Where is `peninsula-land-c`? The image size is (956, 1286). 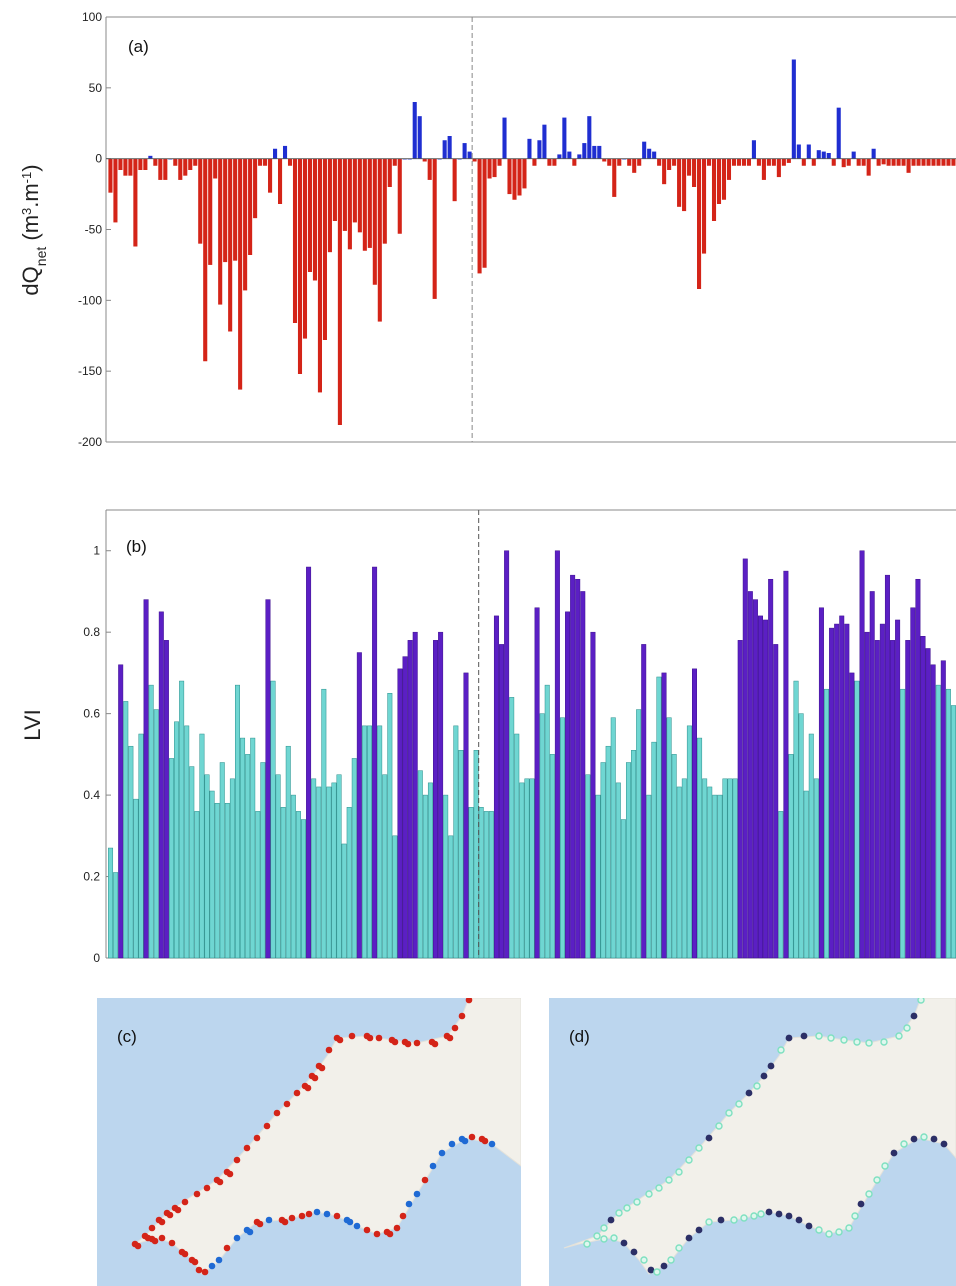 peninsula-land-c is located at coordinates (327, 1136).